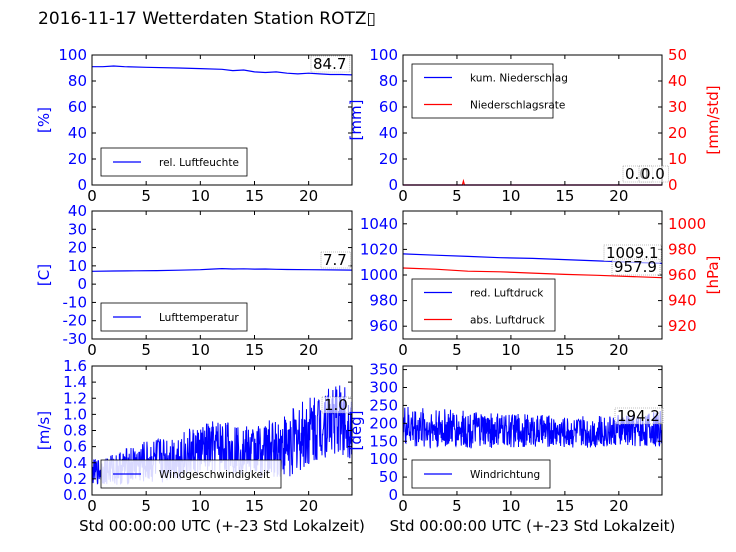  I want to click on figure-title: 2016-11-17 Wetterdaten Station ROTZ▯, so click(207, 19).